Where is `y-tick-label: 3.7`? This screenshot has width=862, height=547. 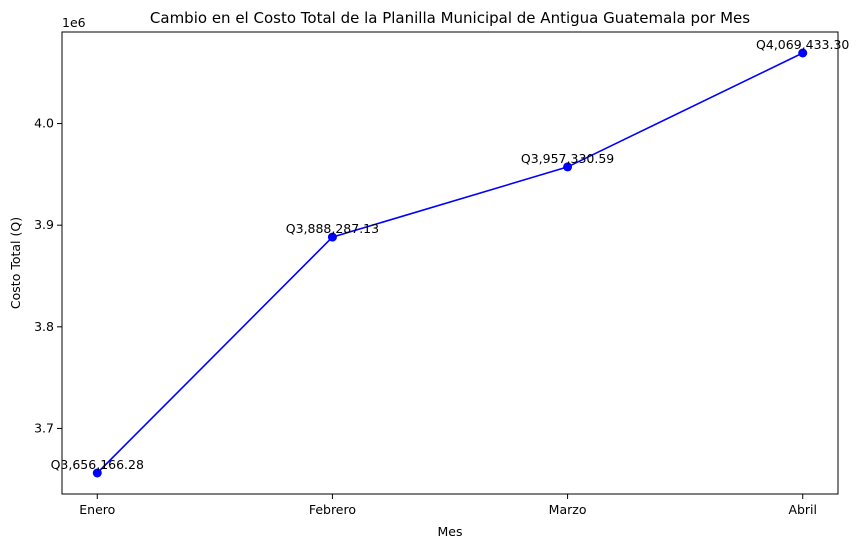 y-tick-label: 3.7 is located at coordinates (44, 427).